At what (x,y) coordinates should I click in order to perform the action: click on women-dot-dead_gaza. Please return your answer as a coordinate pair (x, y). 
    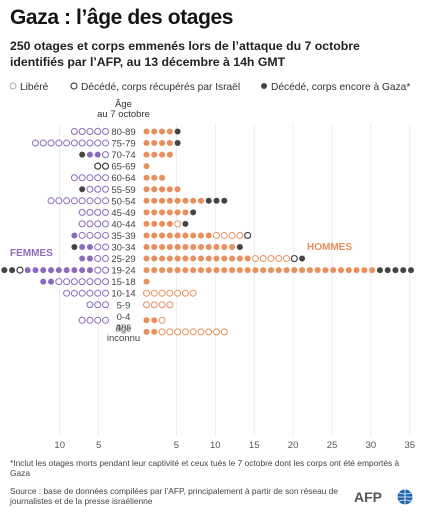
    Looking at the image, I should click on (4, 270).